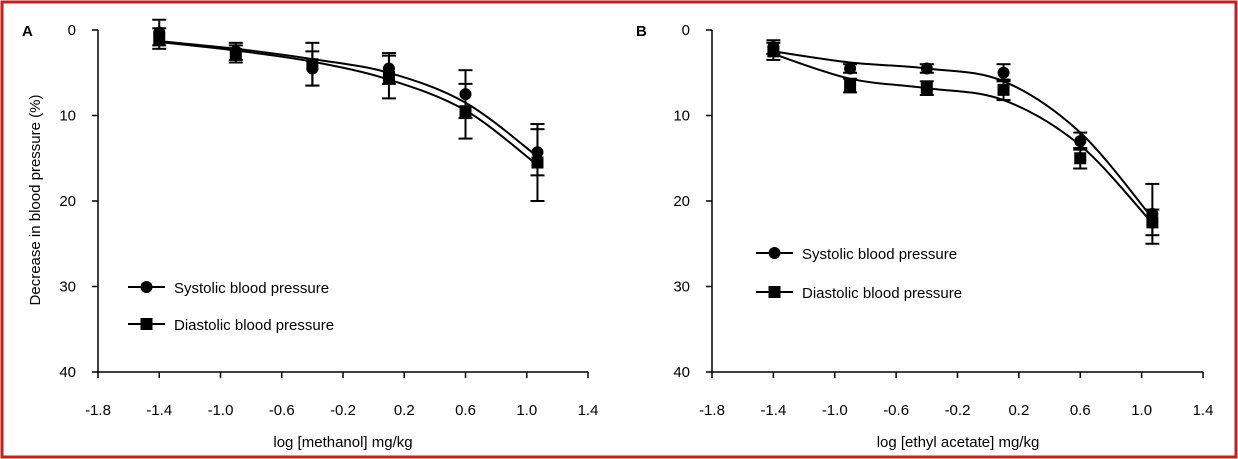 The image size is (1238, 459). Describe the element at coordinates (774, 253) in the screenshot. I see `legend-marker-systolic-b` at that location.